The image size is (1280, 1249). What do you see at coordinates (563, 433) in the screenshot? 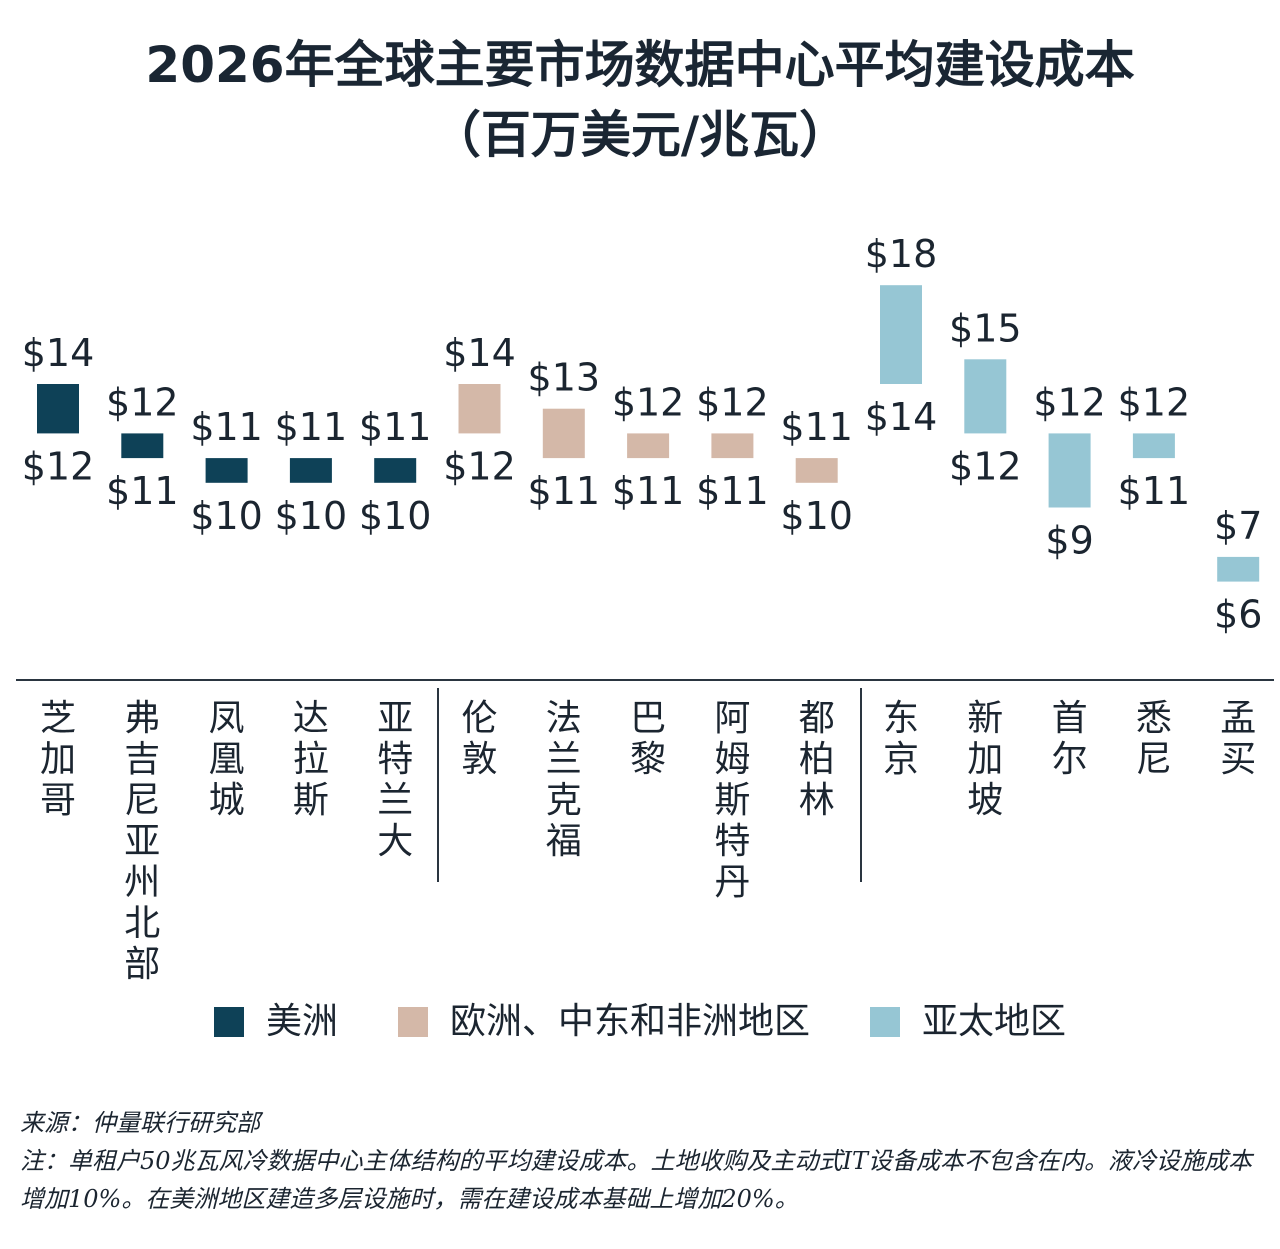
I see `bar-法兰克福` at bounding box center [563, 433].